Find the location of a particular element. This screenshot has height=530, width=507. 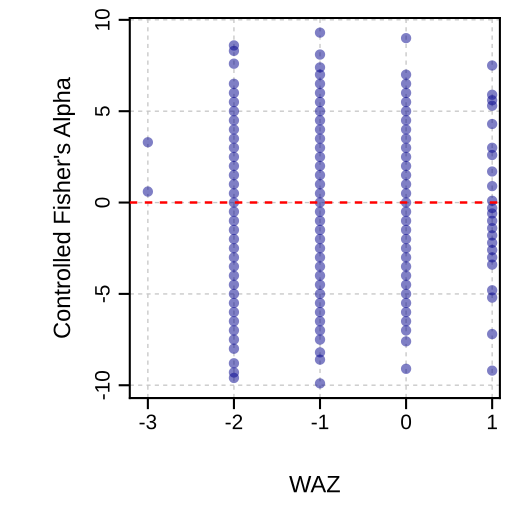

y-axis-title: Controlled Fisher's Alpha is located at coordinates (63, 207).